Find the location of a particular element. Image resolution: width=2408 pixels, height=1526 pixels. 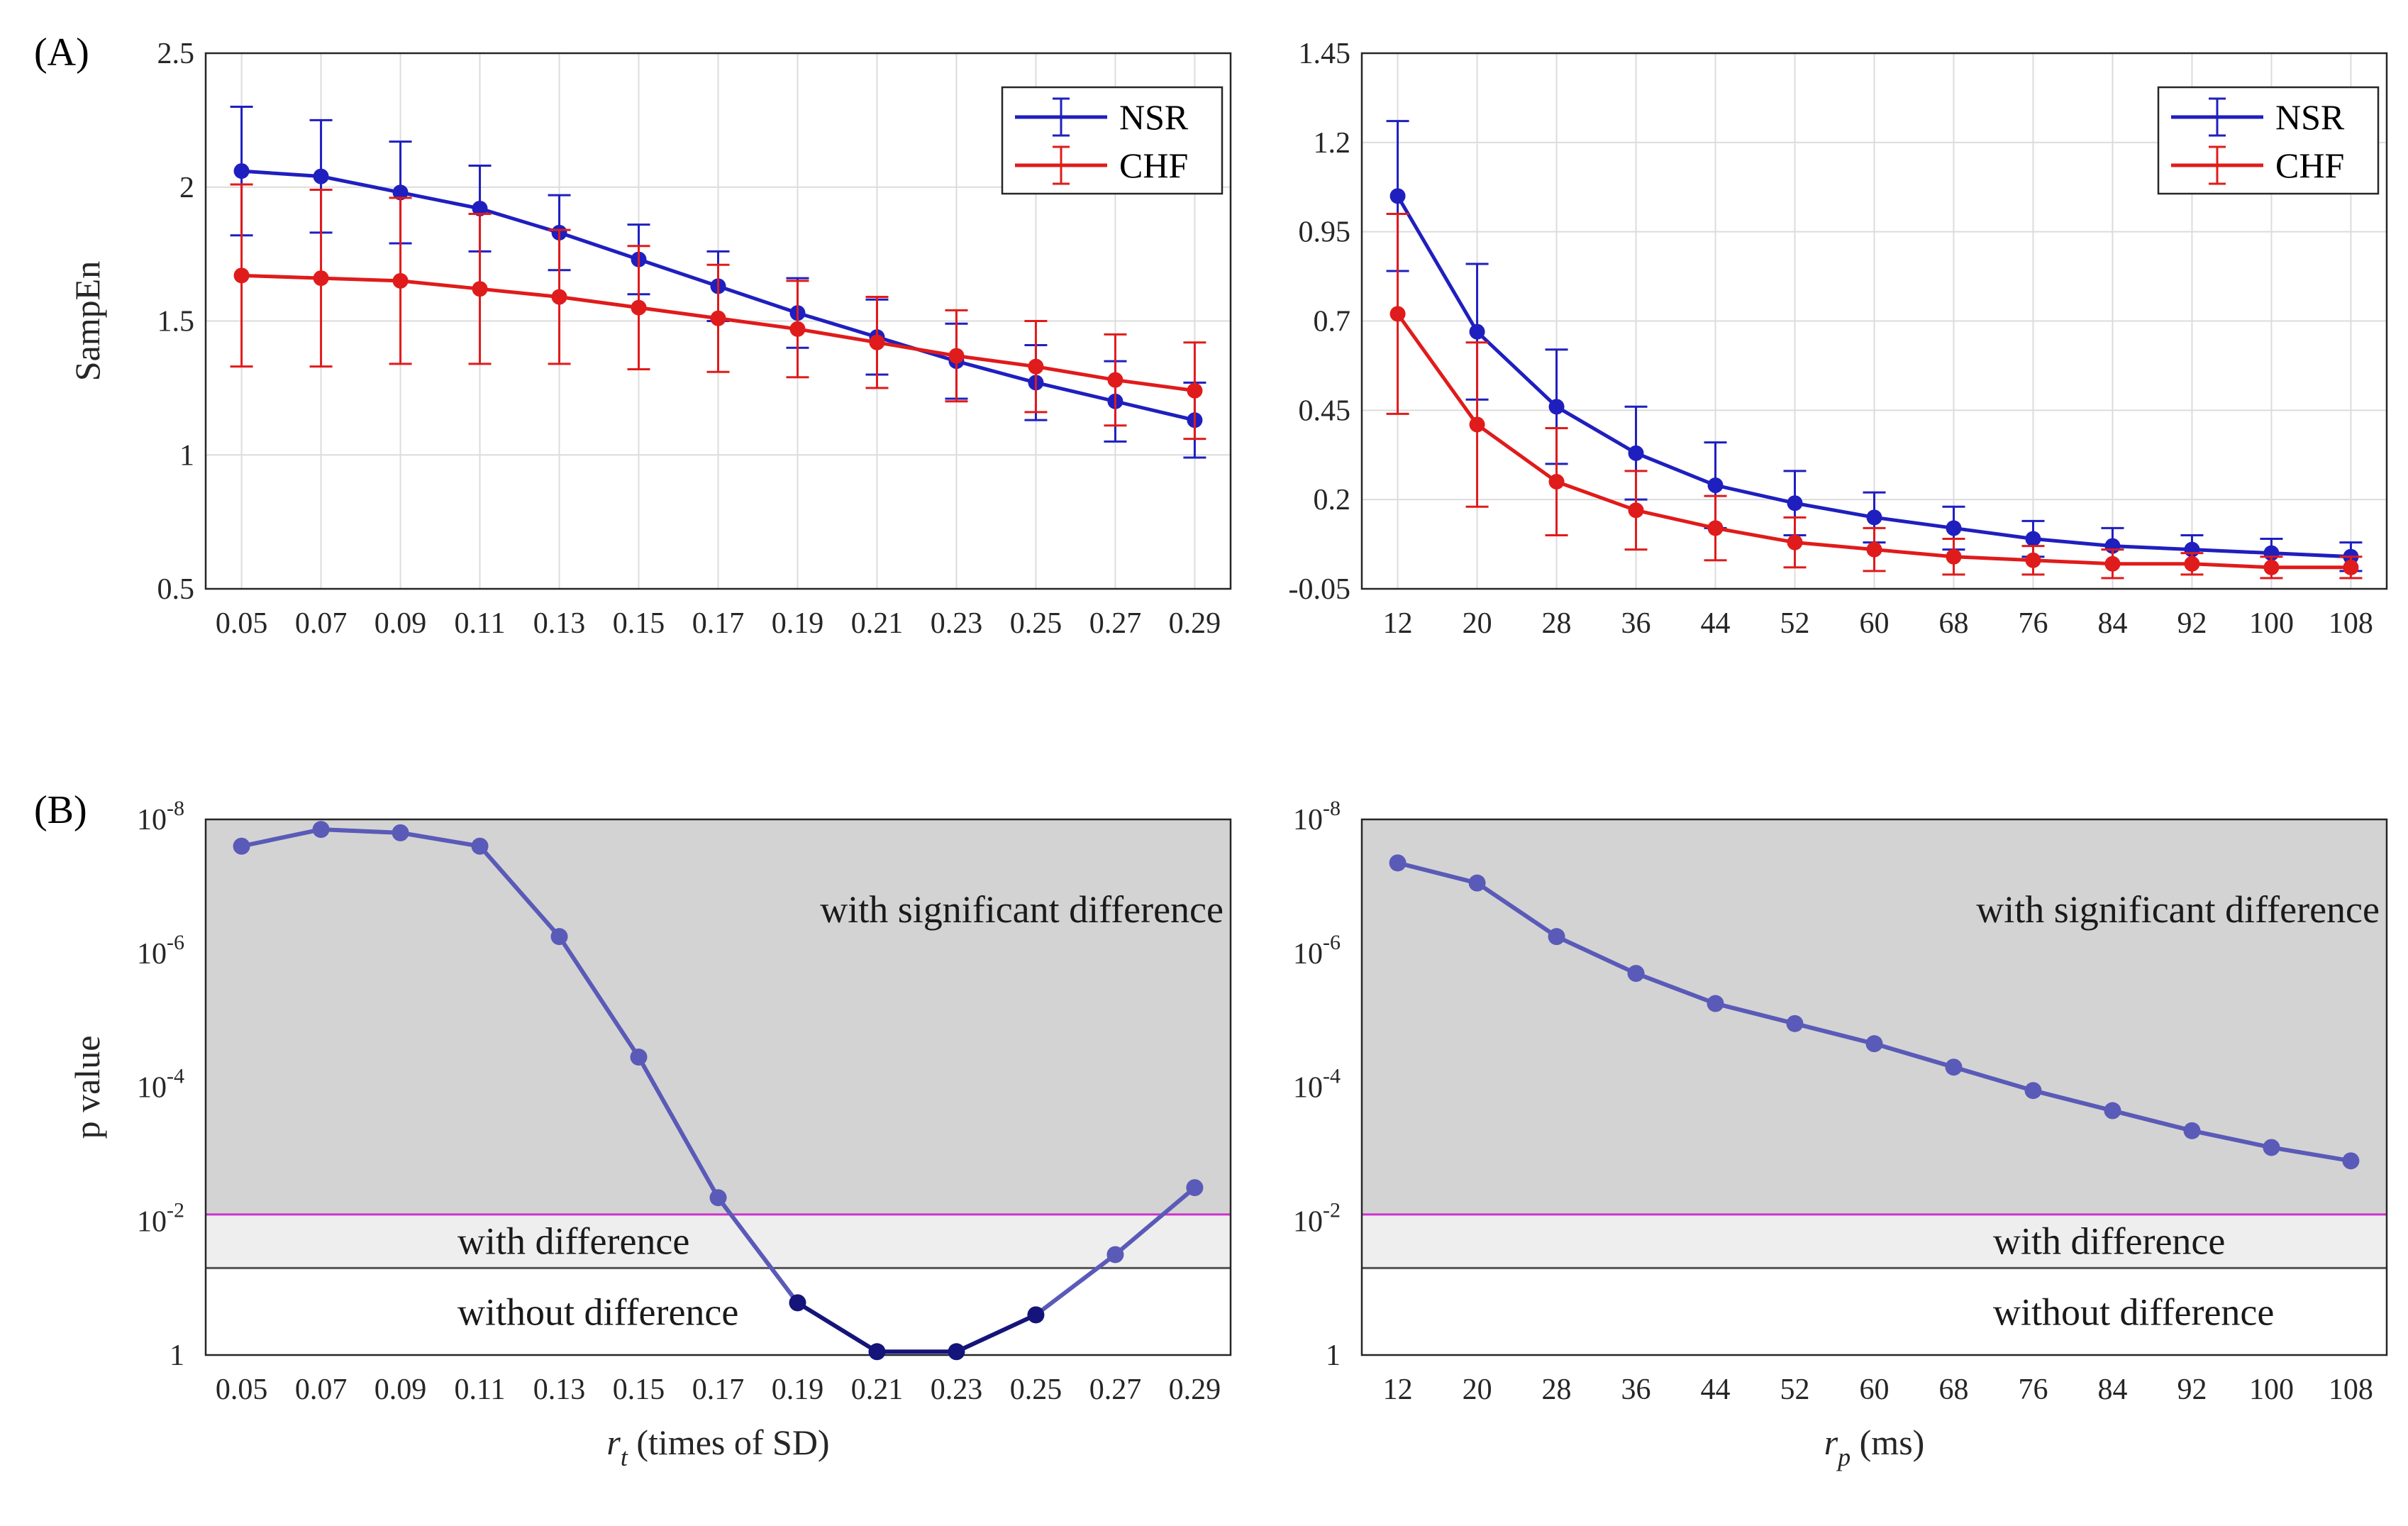

x-tick-label: 84 is located at coordinates (2112, 1389).